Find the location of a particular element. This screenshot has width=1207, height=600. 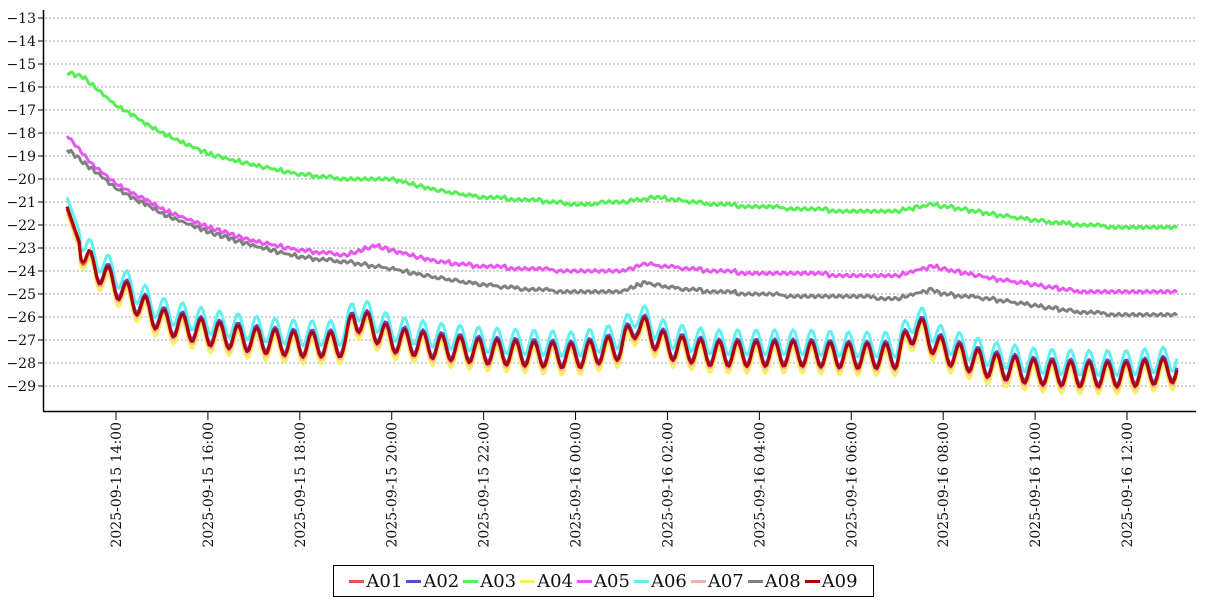

legend-item-a06: A06 is located at coordinates (660, 581).